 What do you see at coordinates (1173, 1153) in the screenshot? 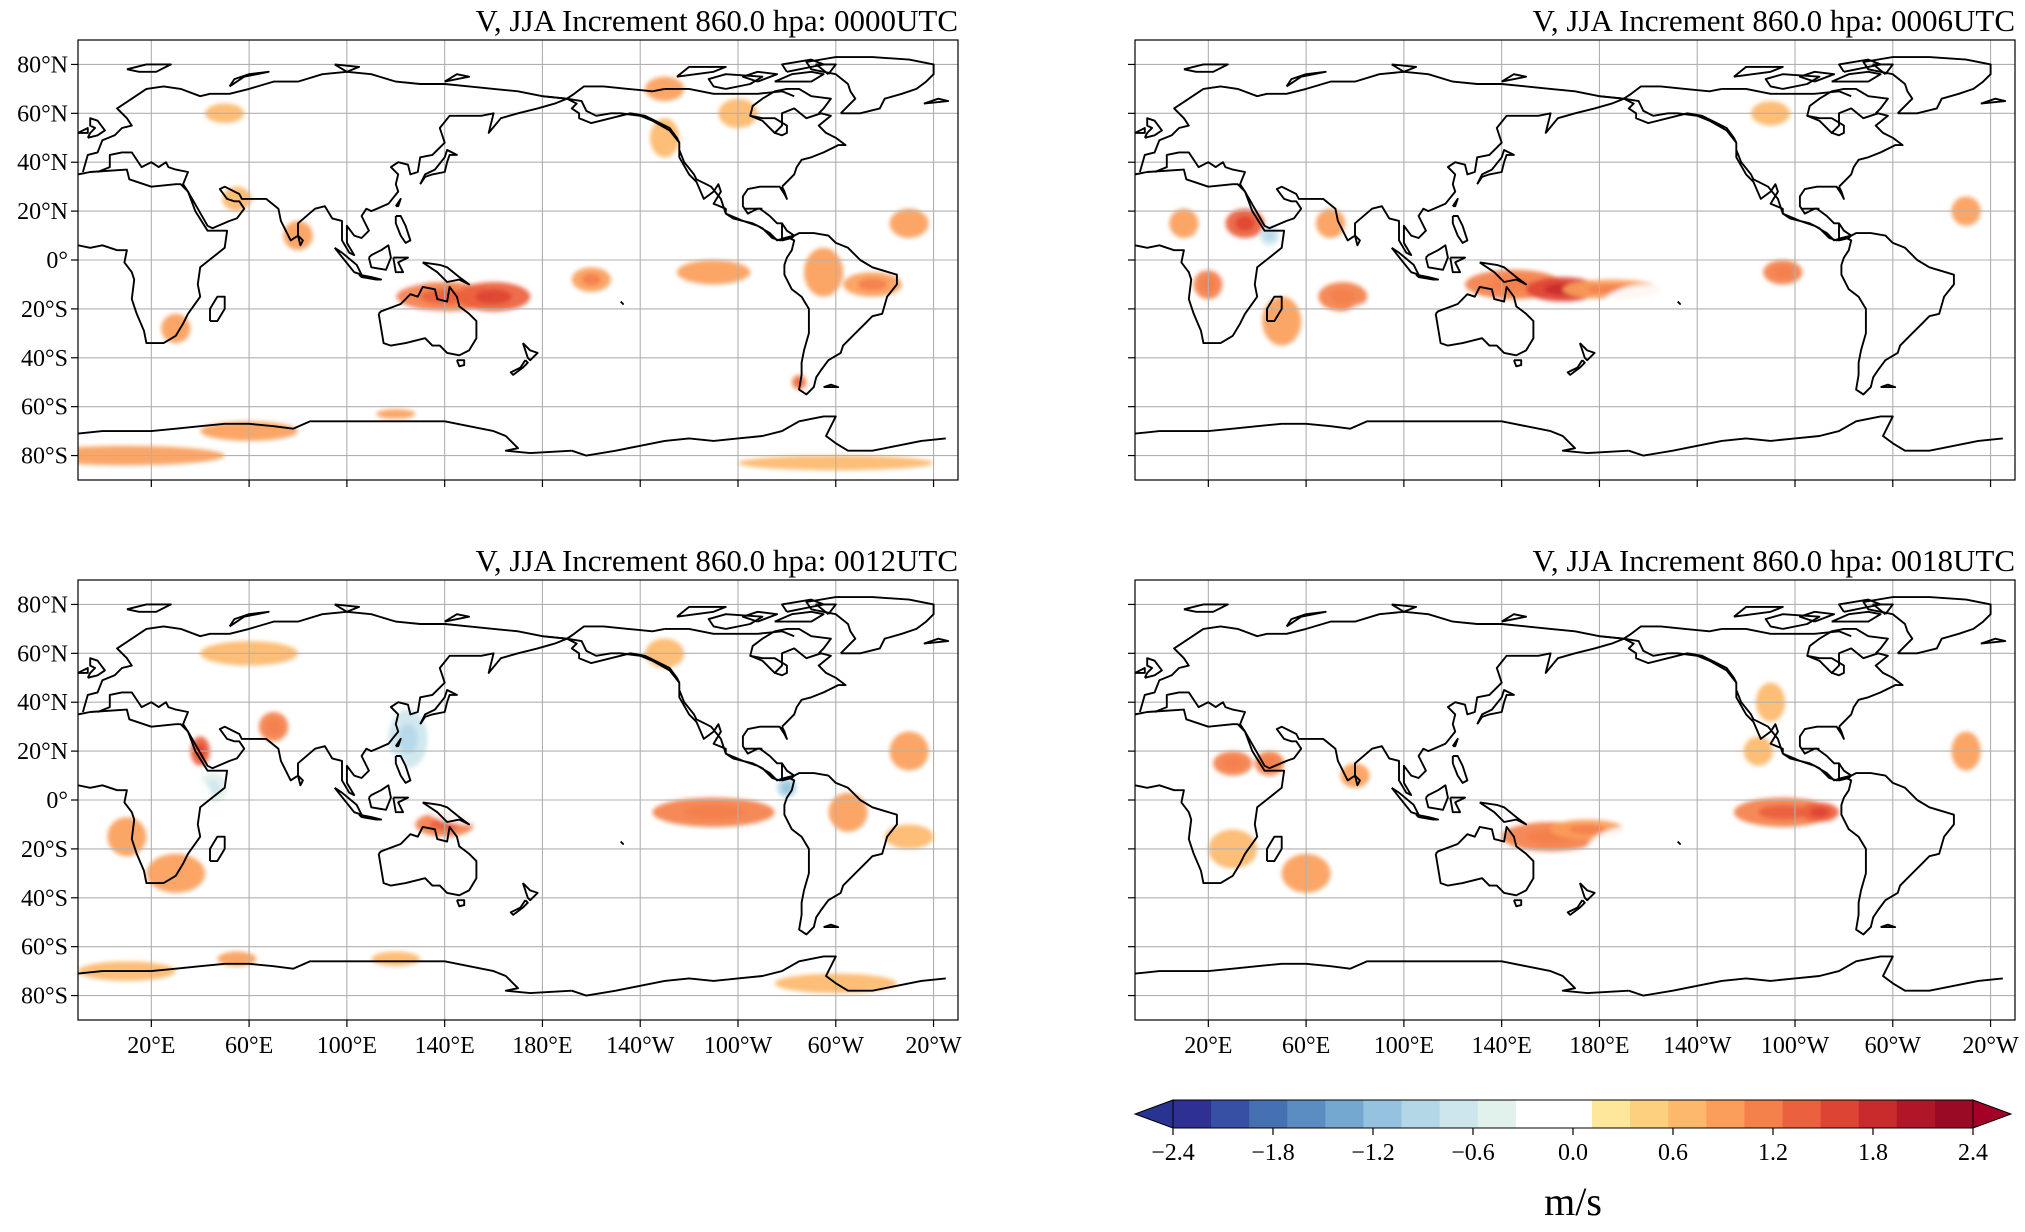
I see `colorbar-tick-label: −2.4` at bounding box center [1173, 1153].